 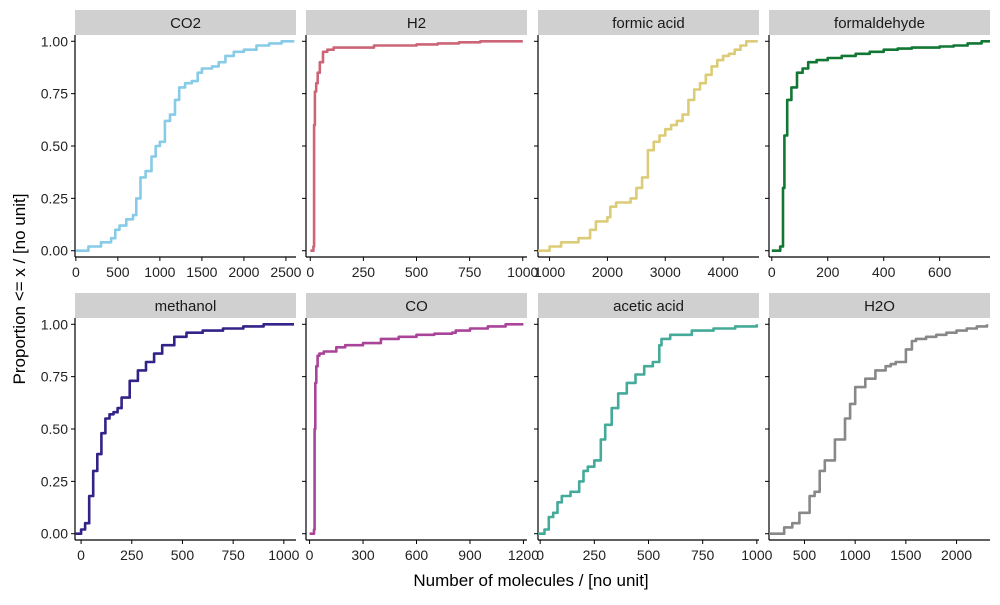 I want to click on x-tick-label-co: 600, so click(x=417, y=555).